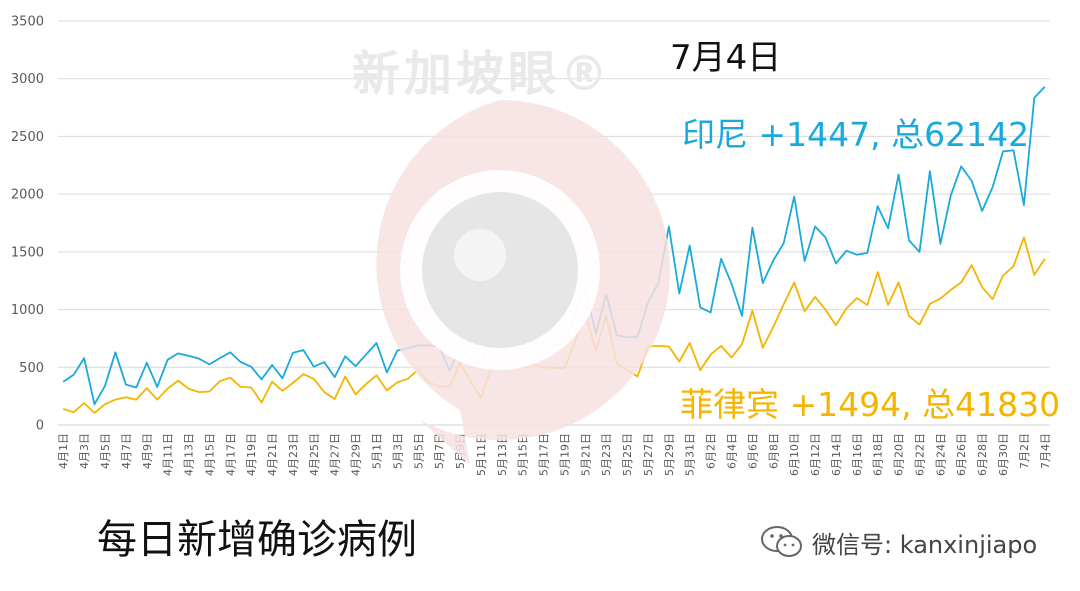  Describe the element at coordinates (982, 454) in the screenshot. I see `x-tick-label: 6月28日` at that location.